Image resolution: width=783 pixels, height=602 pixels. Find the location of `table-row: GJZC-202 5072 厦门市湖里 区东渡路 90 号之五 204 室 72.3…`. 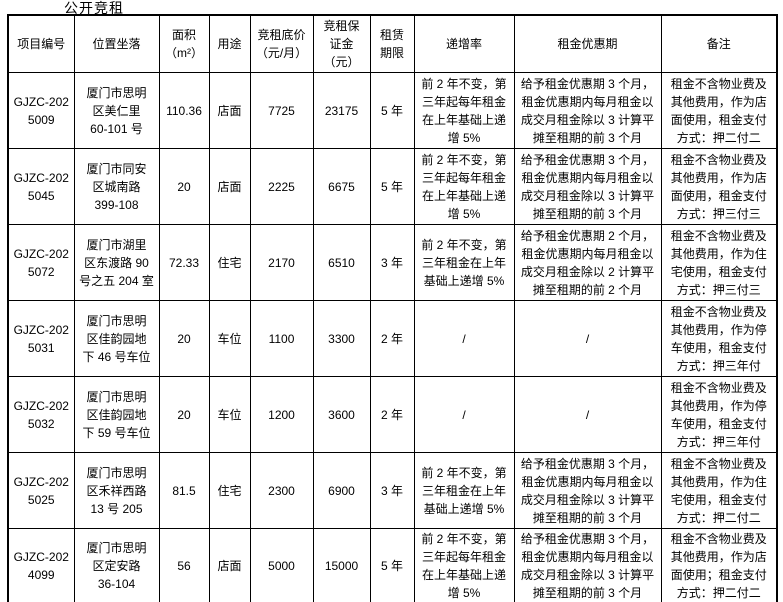

table-row: GJZC-202 5072 厦门市湖里 区东渡路 90 号之五 204 室 72.3… is located at coordinates (392, 262).